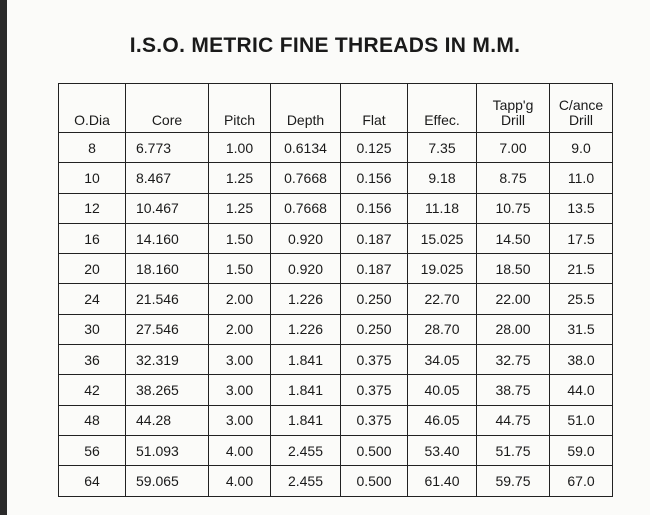  I want to click on table-cell: 14.50, so click(513, 238).